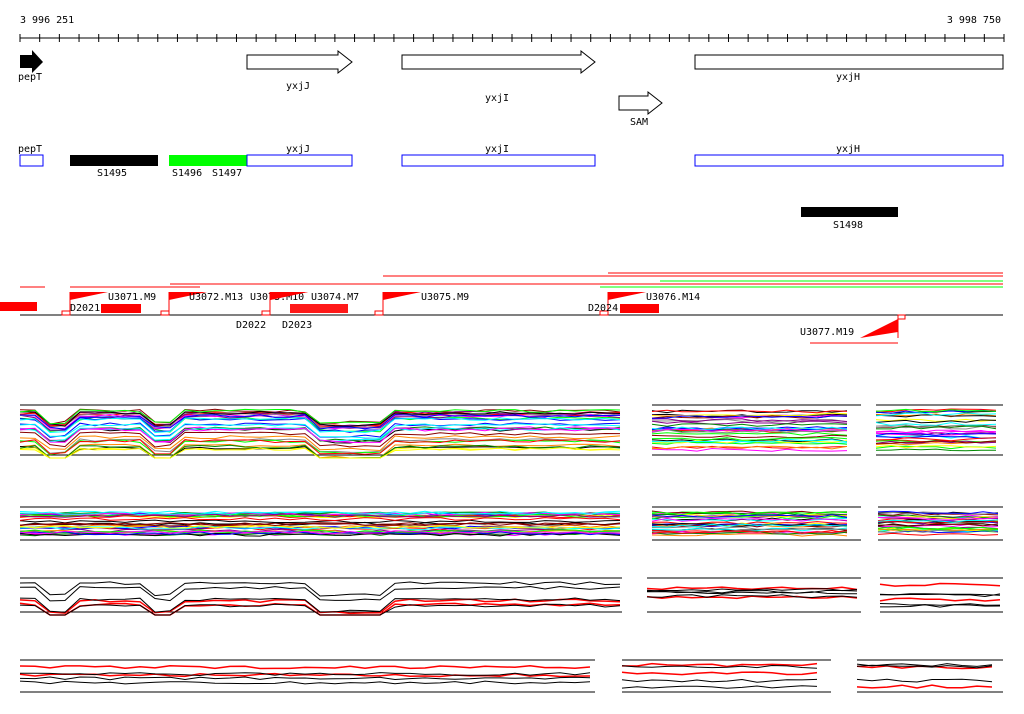 Image resolution: width=1024 pixels, height=714 pixels. What do you see at coordinates (335, 297) in the screenshot?
I see `unit-label: U3074.M7` at bounding box center [335, 297].